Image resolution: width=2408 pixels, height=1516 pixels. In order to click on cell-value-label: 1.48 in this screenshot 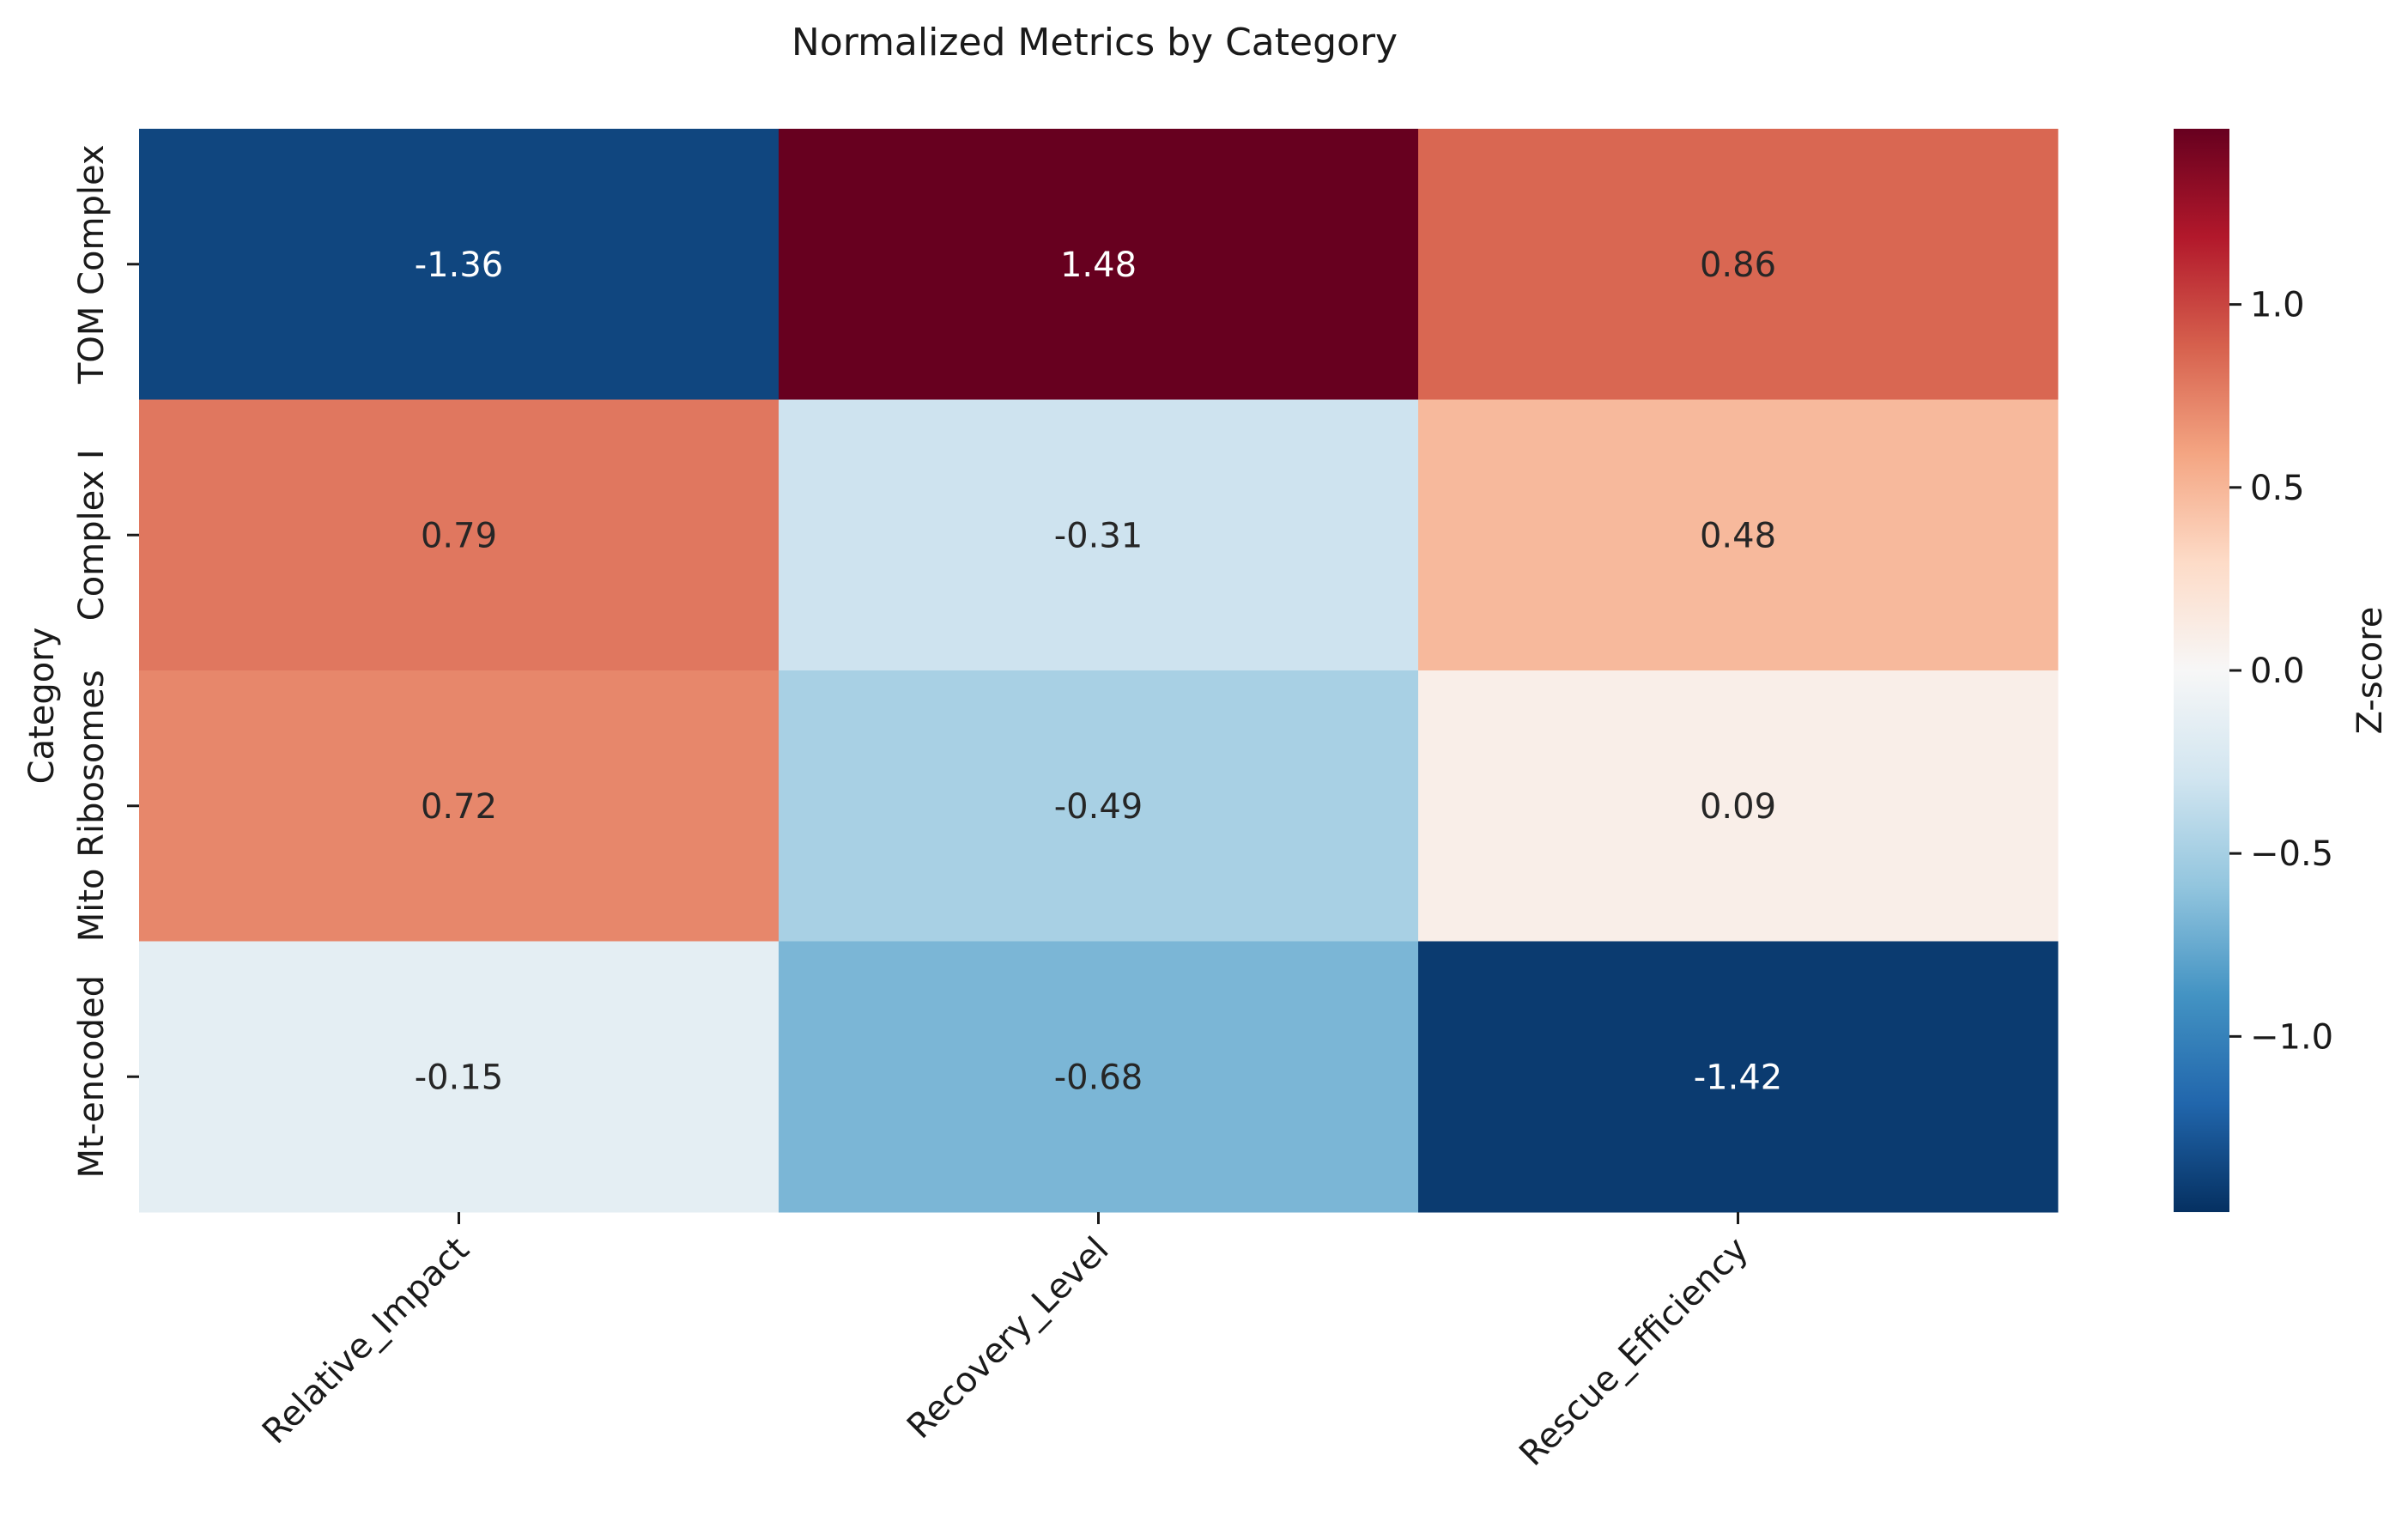, I will do `click(1098, 265)`.